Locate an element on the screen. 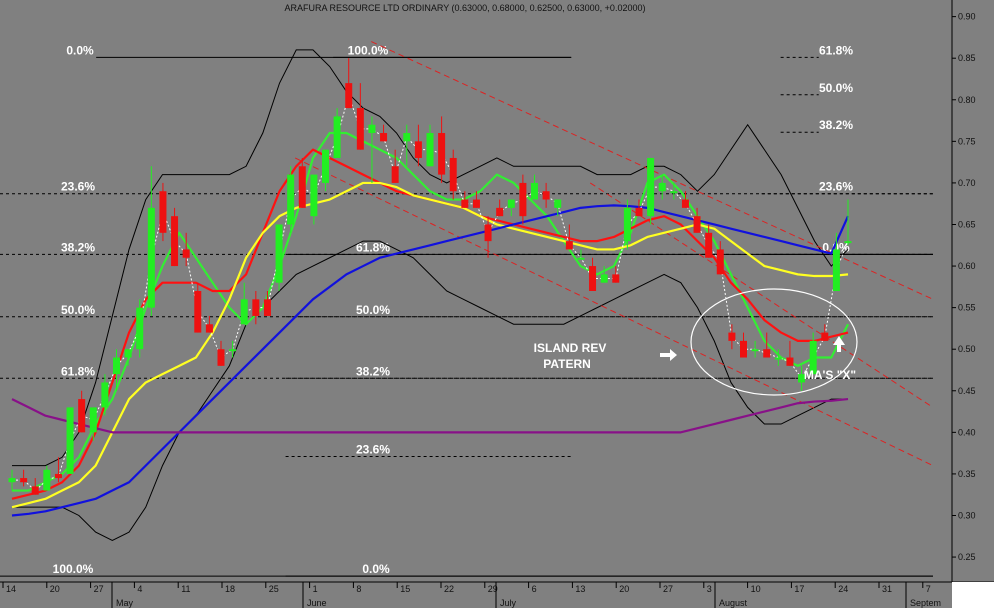 The width and height of the screenshot is (994, 608). x-axis-panel is located at coordinates (476, 595).